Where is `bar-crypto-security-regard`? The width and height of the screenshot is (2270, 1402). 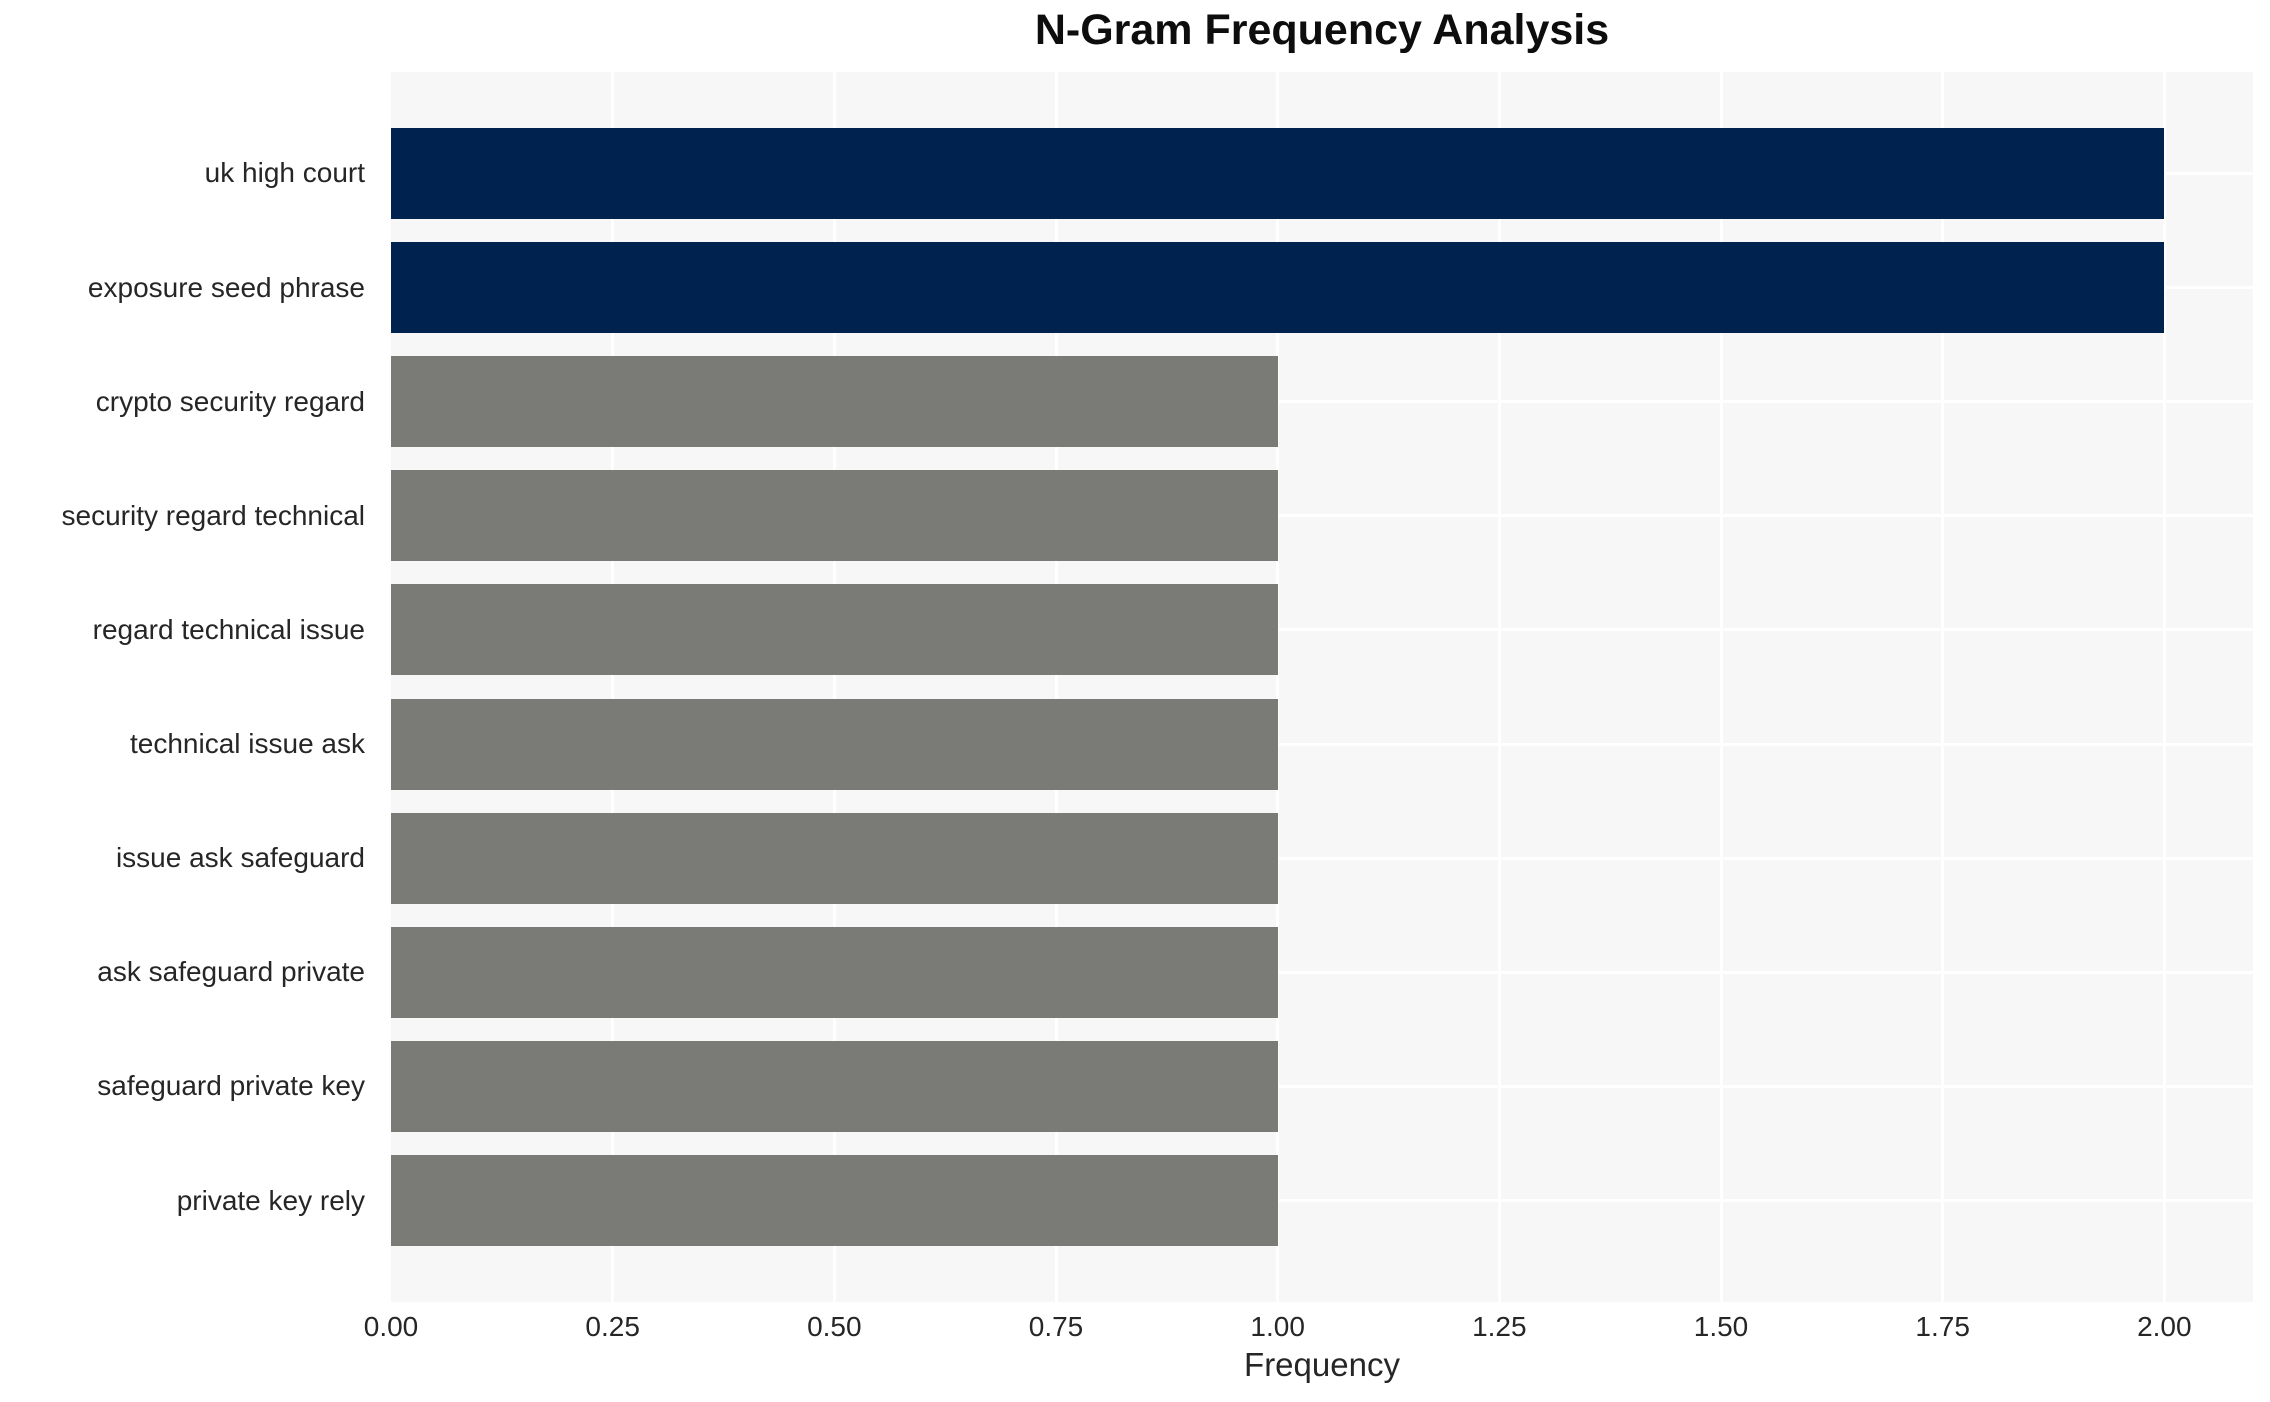
bar-crypto-security-regard is located at coordinates (834, 402).